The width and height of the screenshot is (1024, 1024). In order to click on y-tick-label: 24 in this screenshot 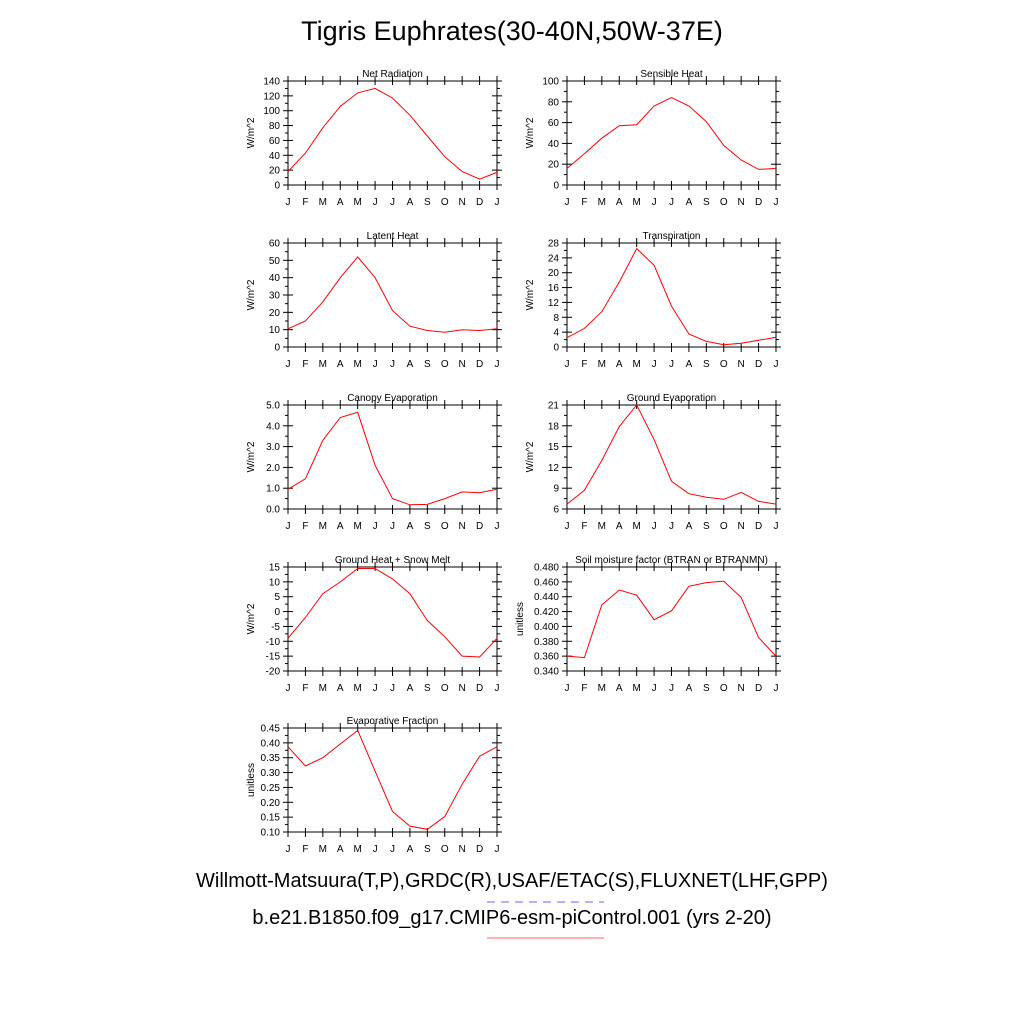, I will do `click(554, 258)`.